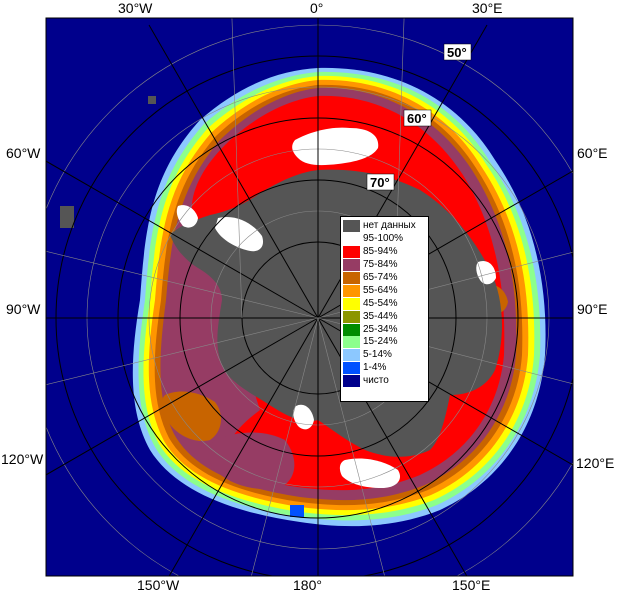  What do you see at coordinates (158, 585) in the screenshot?
I see `lon-label-150w: 150°W` at bounding box center [158, 585].